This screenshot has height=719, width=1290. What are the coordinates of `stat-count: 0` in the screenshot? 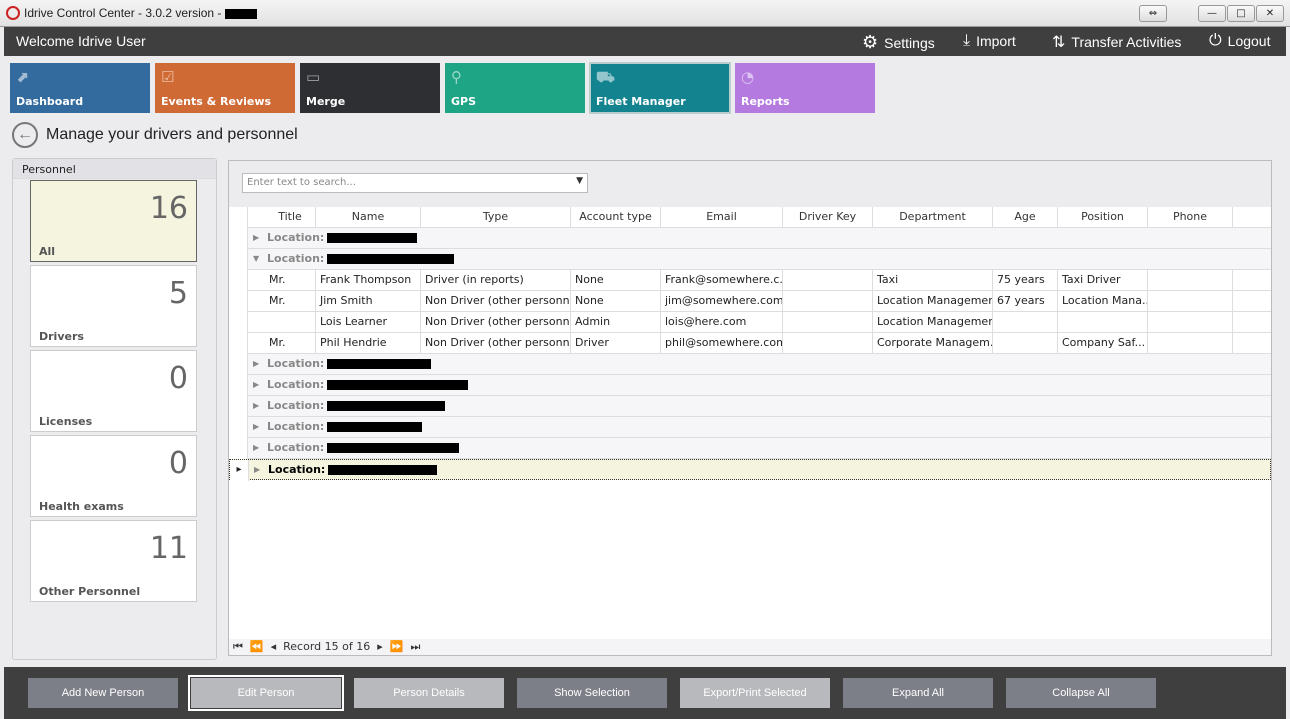 It's located at (178, 463).